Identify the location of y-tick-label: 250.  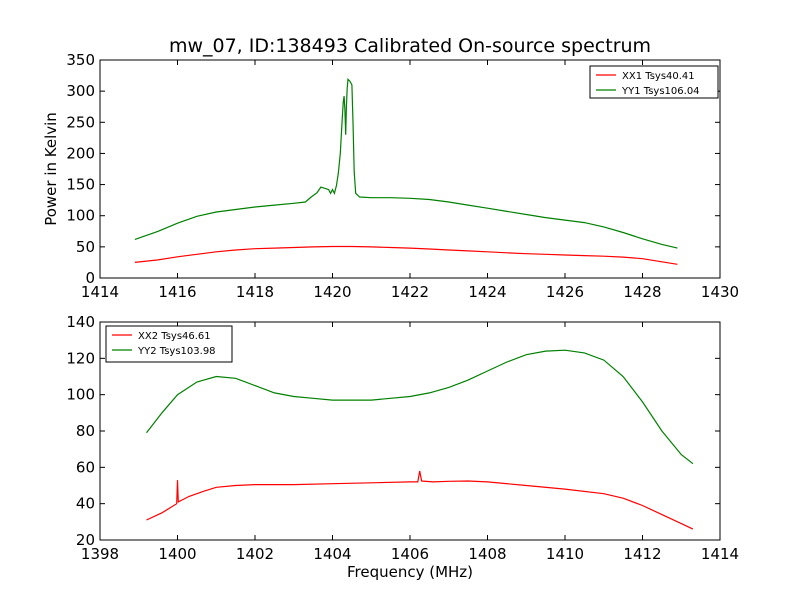
(80, 122).